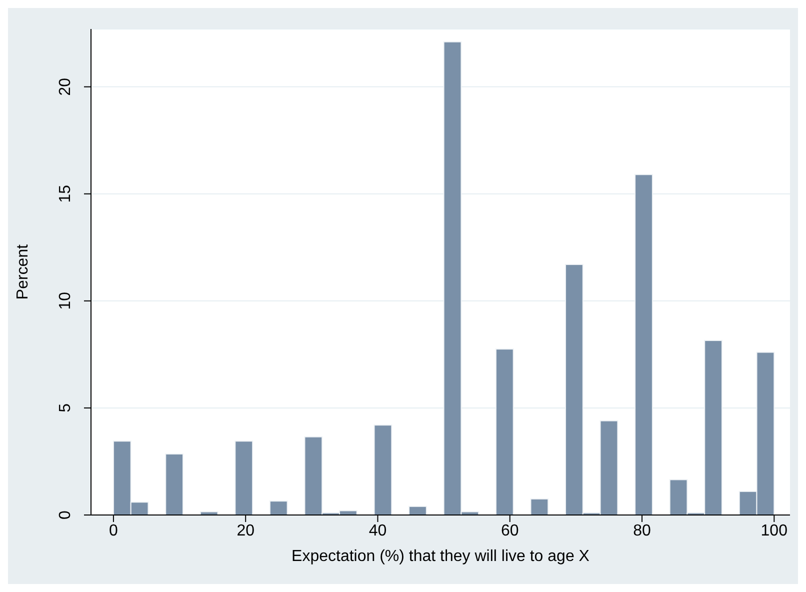 This screenshot has height=592, width=806. I want to click on x-axis-title: Expectation (%) that they will live to age X, so click(441, 556).